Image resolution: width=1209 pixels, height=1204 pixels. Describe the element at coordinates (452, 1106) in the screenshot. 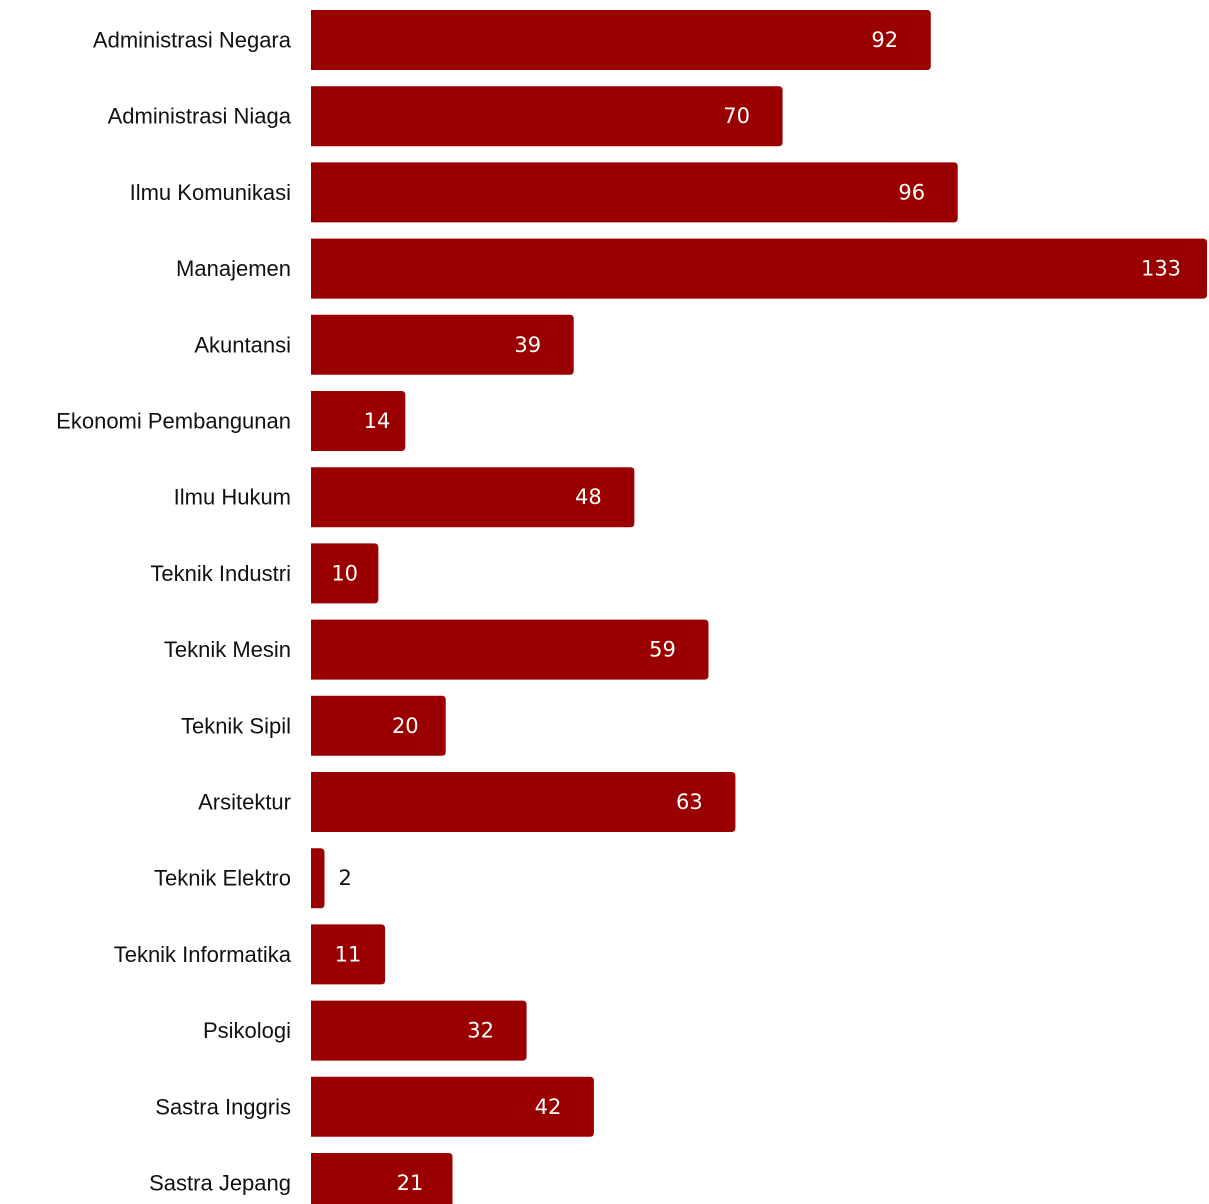

I see `bar-sastra-inggris` at that location.